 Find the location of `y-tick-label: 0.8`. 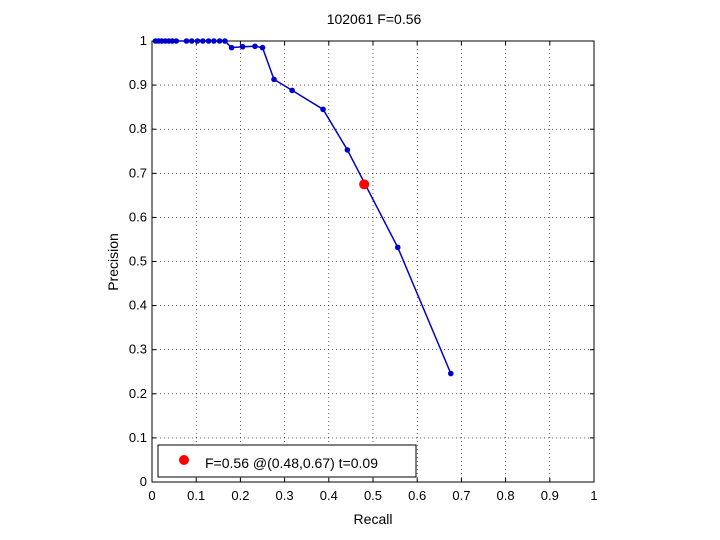

y-tick-label: 0.8 is located at coordinates (138, 128).